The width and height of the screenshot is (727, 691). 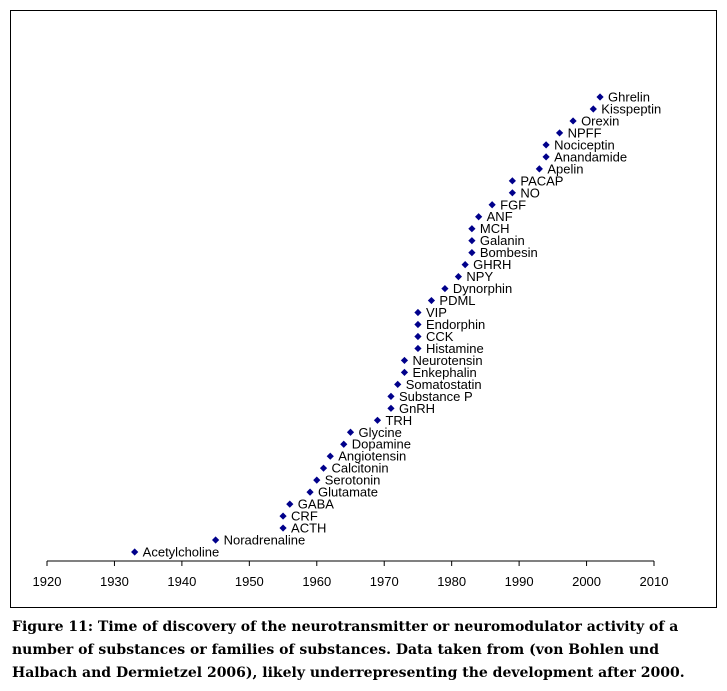 I want to click on point-label: Ghrelin, so click(x=629, y=97).